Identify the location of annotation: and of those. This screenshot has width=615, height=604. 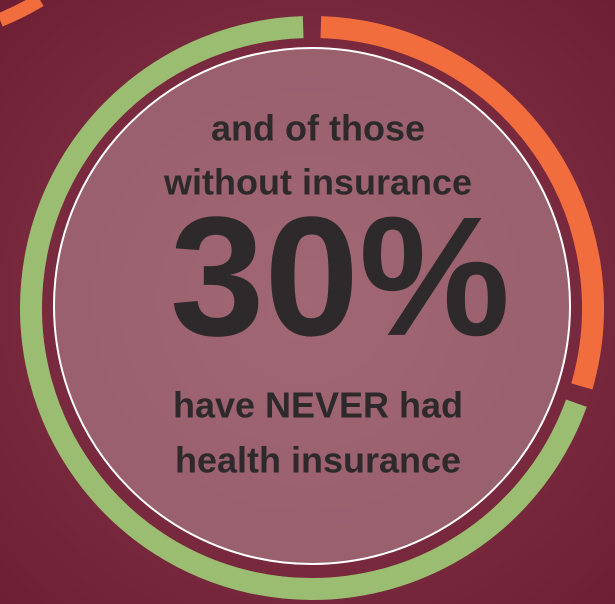
(318, 128).